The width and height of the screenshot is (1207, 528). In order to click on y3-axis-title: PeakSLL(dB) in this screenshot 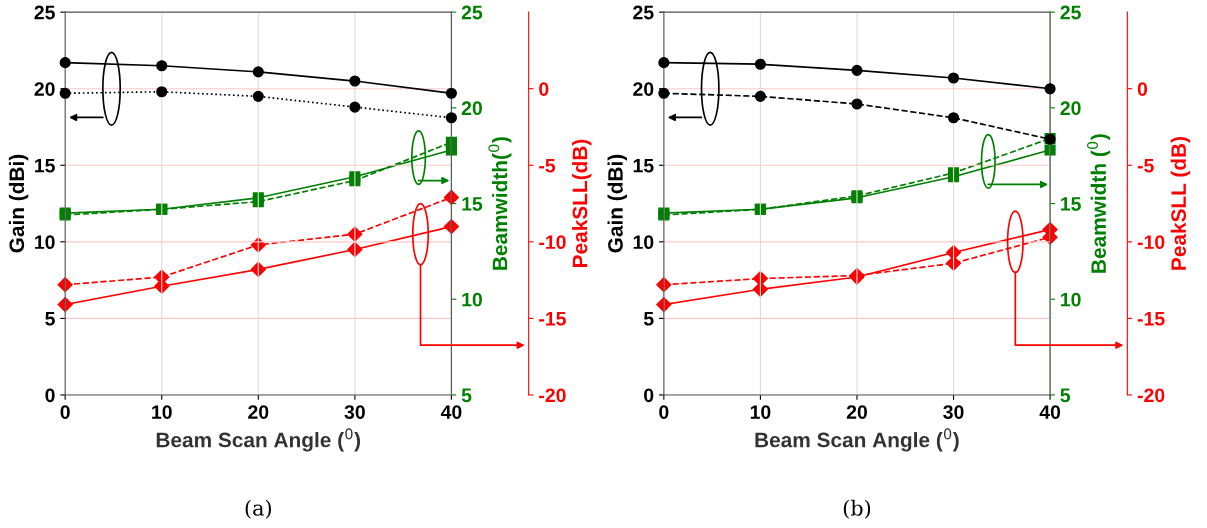, I will do `click(582, 203)`.